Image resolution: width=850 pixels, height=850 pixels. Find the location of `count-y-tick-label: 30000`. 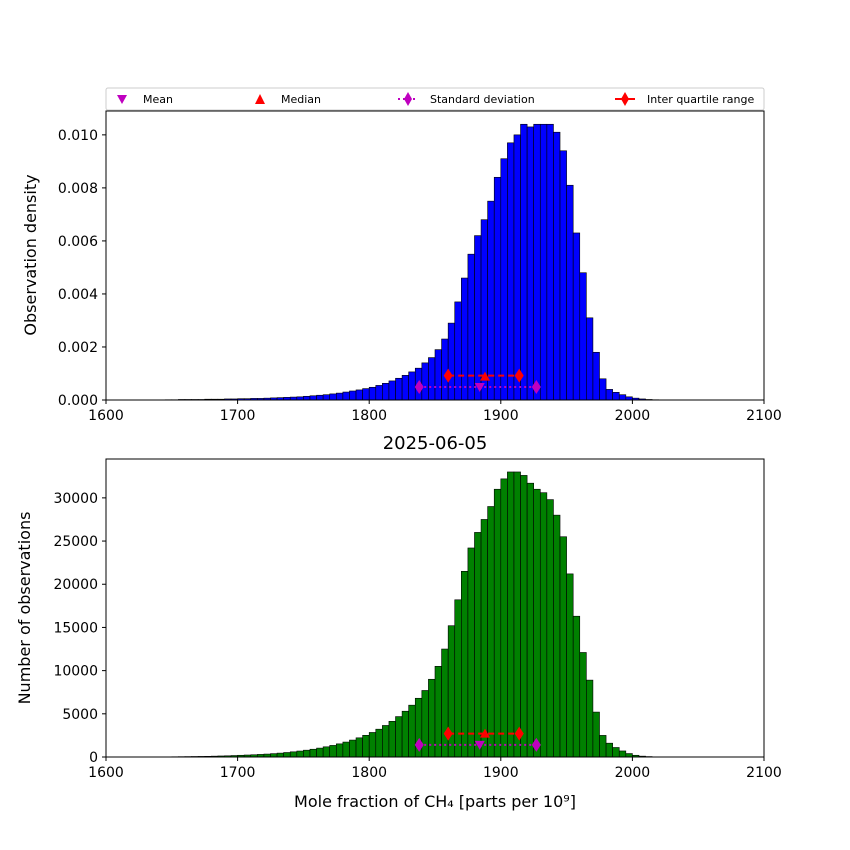

count-y-tick-label: 30000 is located at coordinates (75, 499).